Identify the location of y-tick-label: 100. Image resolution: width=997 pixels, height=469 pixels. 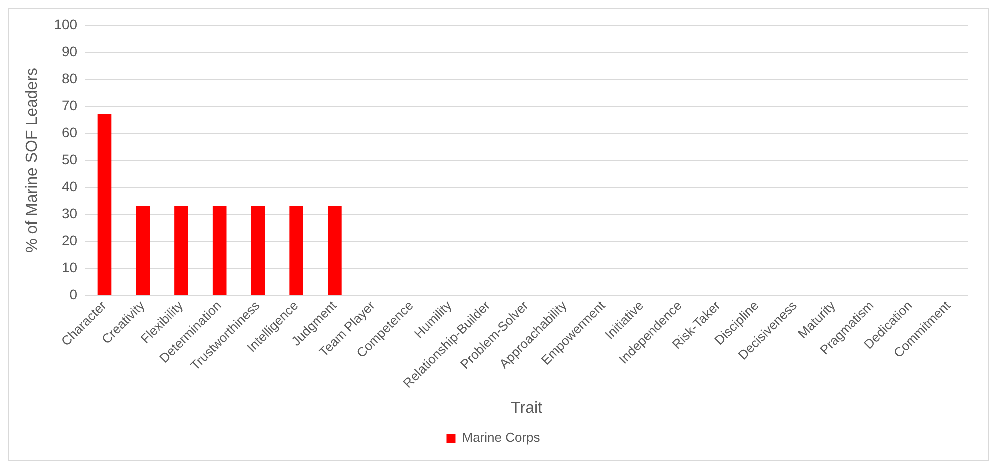
(66, 24).